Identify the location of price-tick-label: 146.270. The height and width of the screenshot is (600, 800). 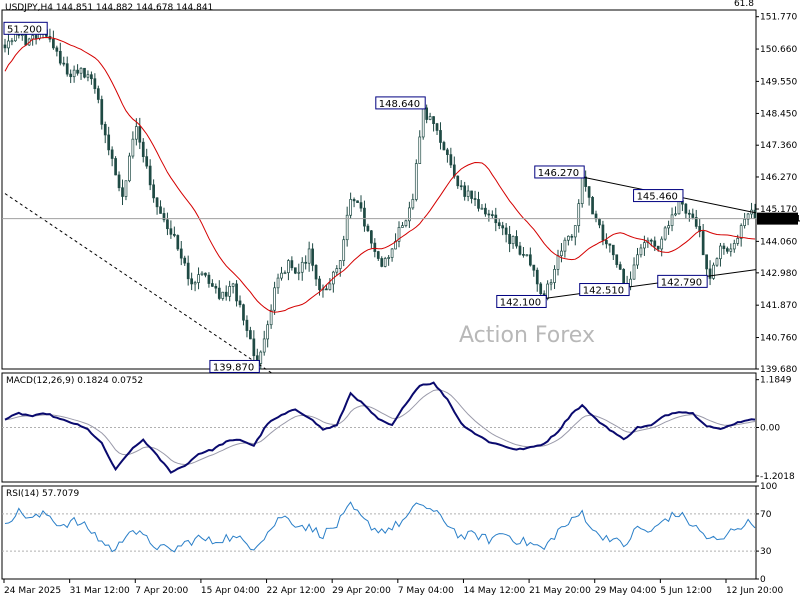
(778, 178).